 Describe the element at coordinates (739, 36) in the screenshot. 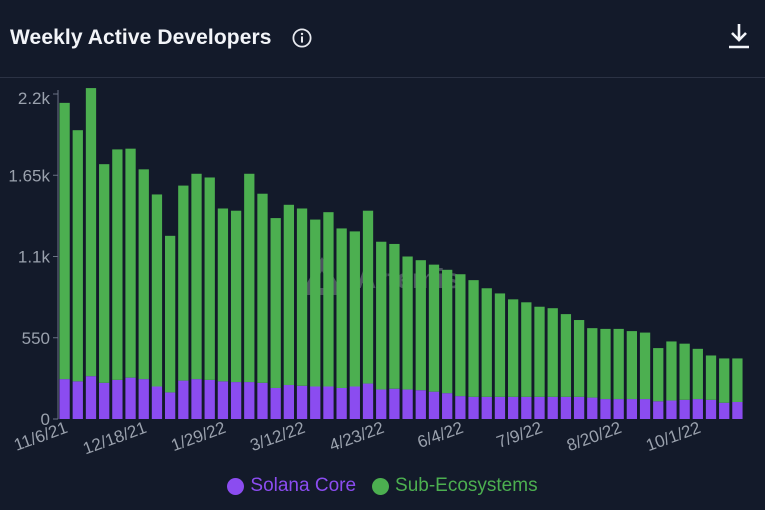

I see `download-icon` at that location.